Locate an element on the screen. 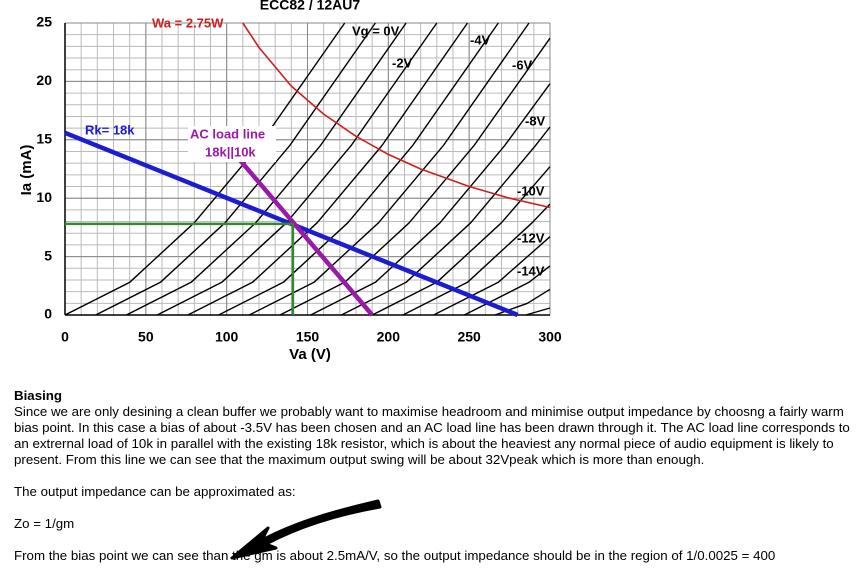  series-label: Vg = 0V is located at coordinates (376, 30).